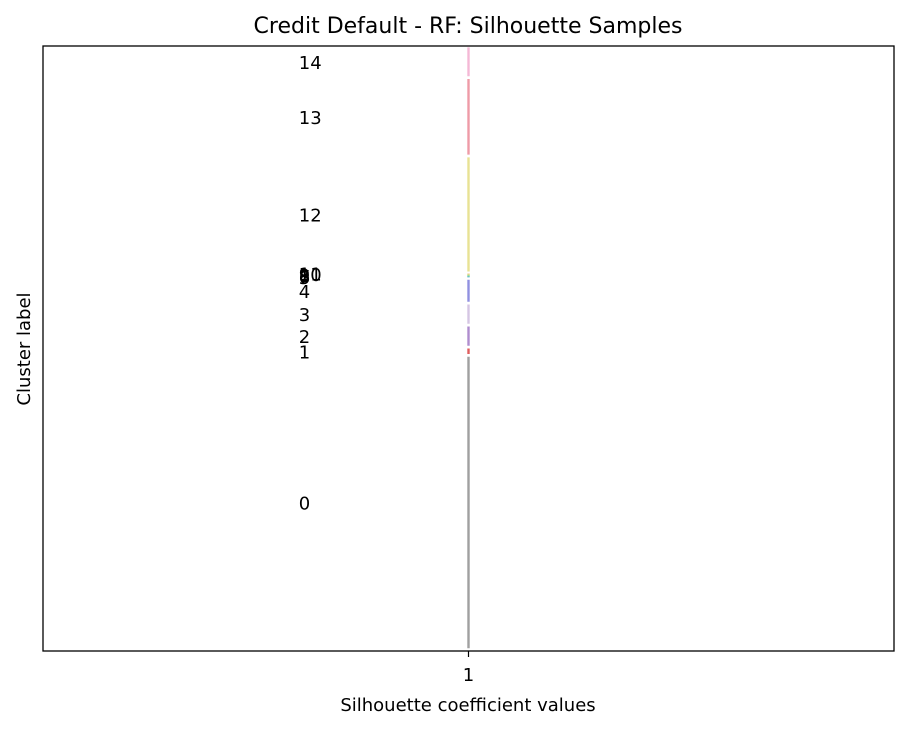 The image size is (912, 734). I want to click on cluster-label-4: 4, so click(304, 292).